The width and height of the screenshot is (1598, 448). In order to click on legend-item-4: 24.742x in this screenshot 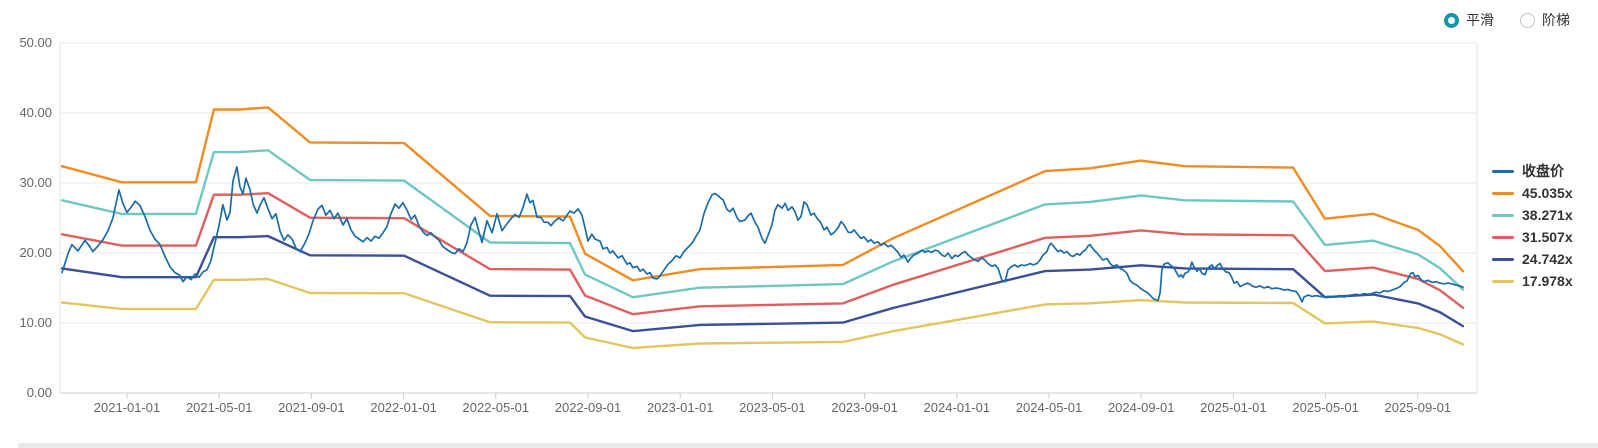, I will do `click(1532, 259)`.